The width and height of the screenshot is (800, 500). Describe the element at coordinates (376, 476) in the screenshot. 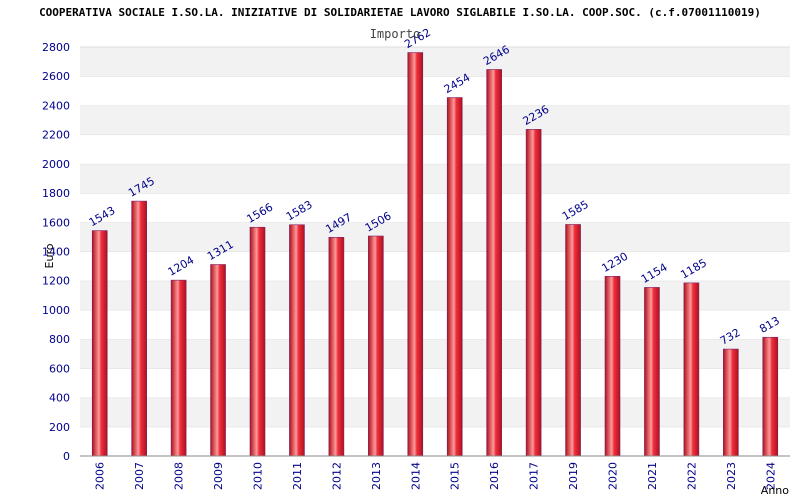

I see `x-tick-label: 2013` at that location.